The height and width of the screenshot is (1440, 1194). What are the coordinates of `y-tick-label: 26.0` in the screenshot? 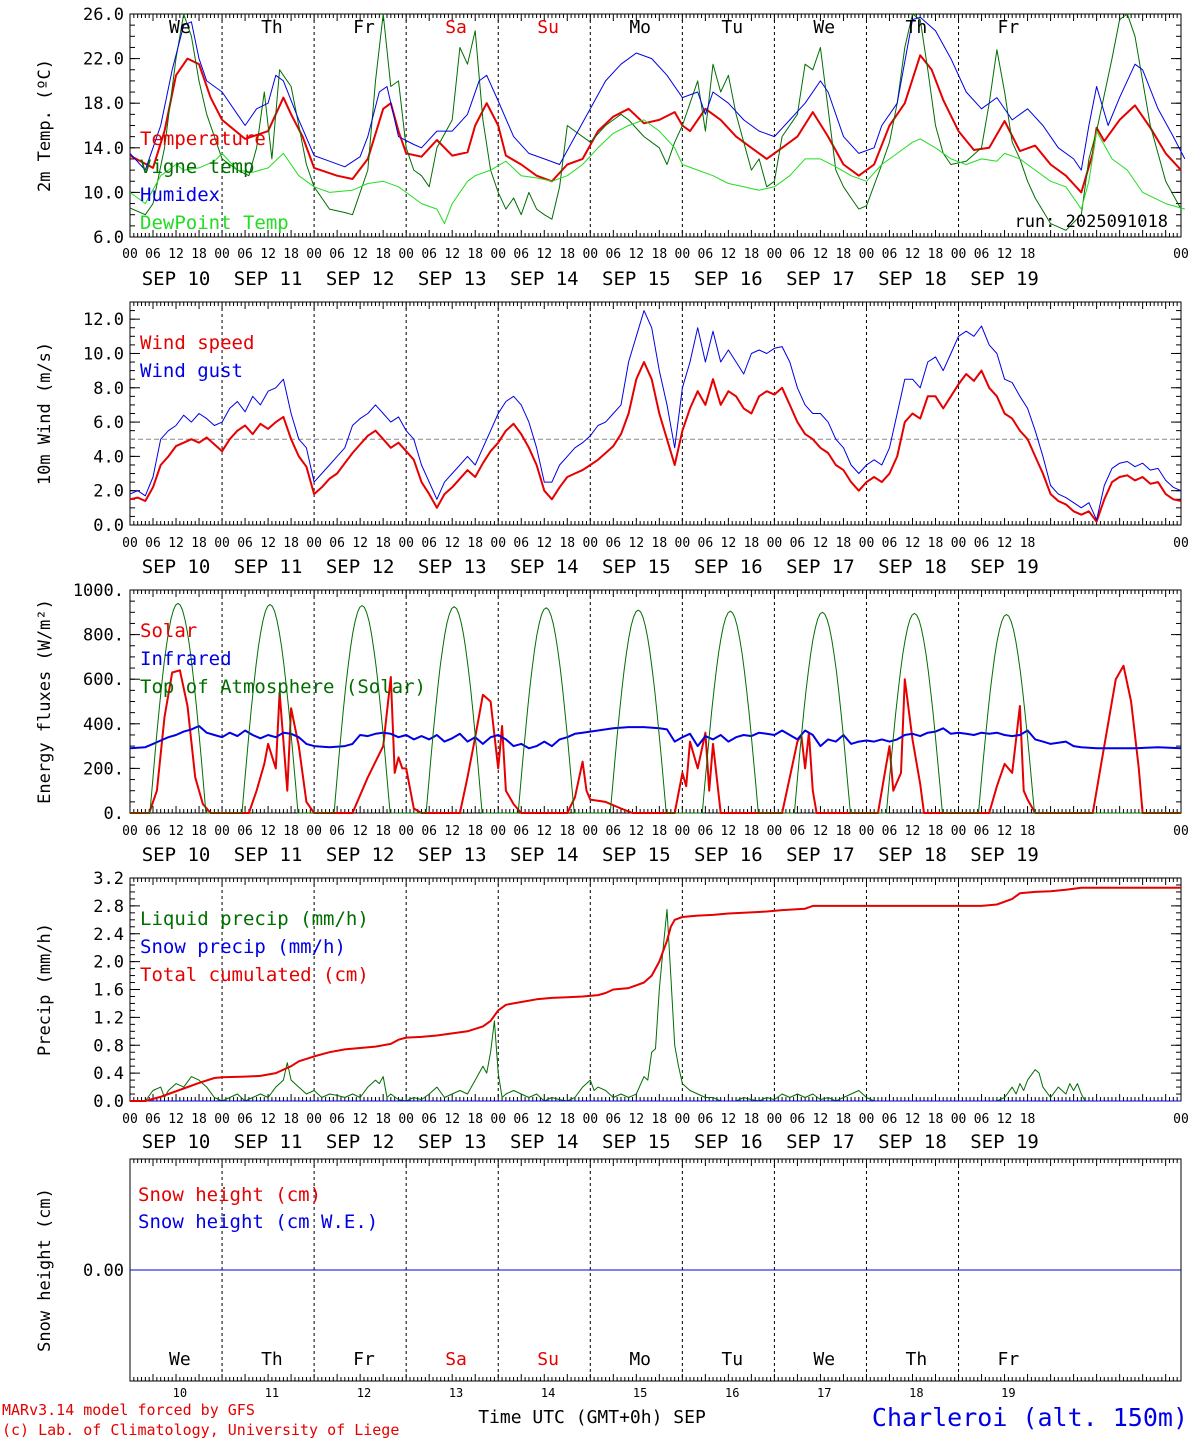 It's located at (103, 15).